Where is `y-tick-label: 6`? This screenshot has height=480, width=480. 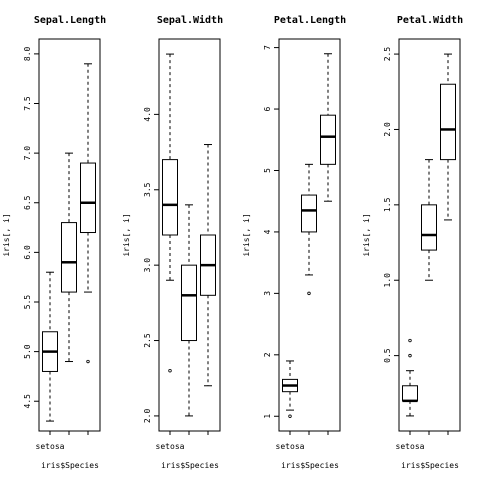 y-tick-label: 6 is located at coordinates (267, 108).